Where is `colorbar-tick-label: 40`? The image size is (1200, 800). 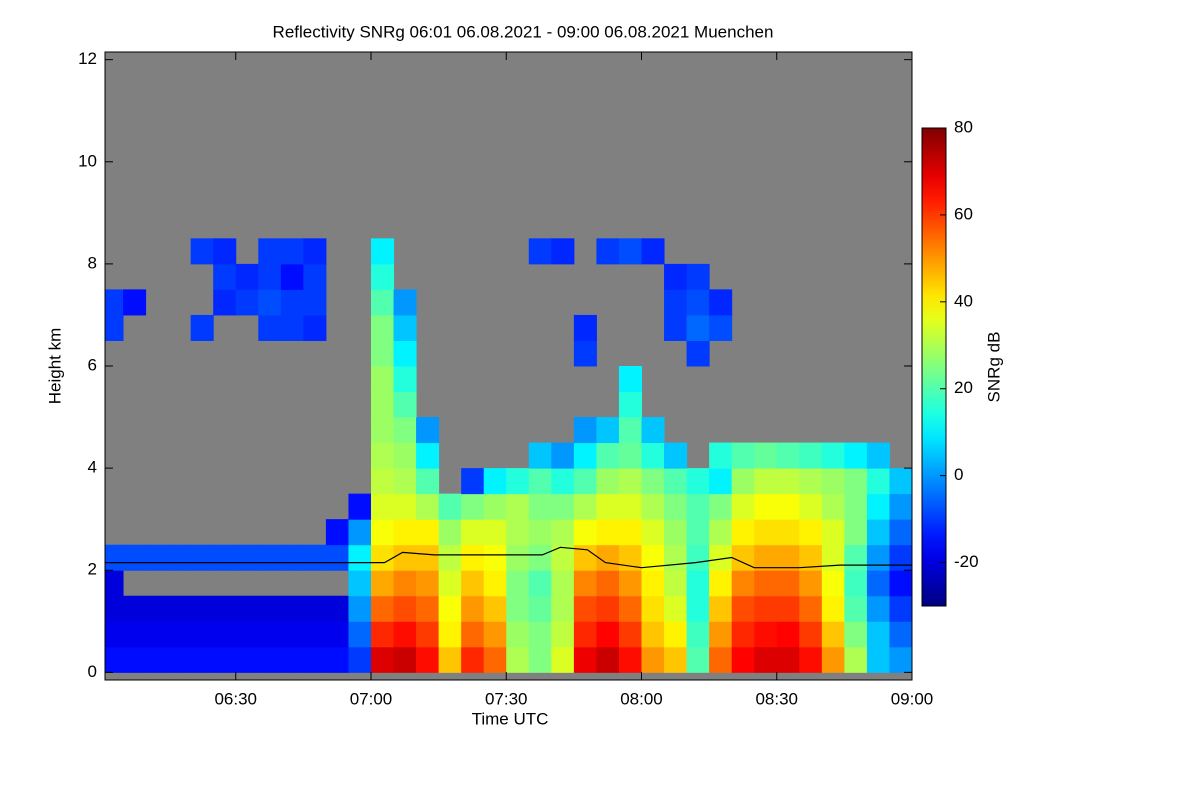
colorbar-tick-label: 40 is located at coordinates (963, 300).